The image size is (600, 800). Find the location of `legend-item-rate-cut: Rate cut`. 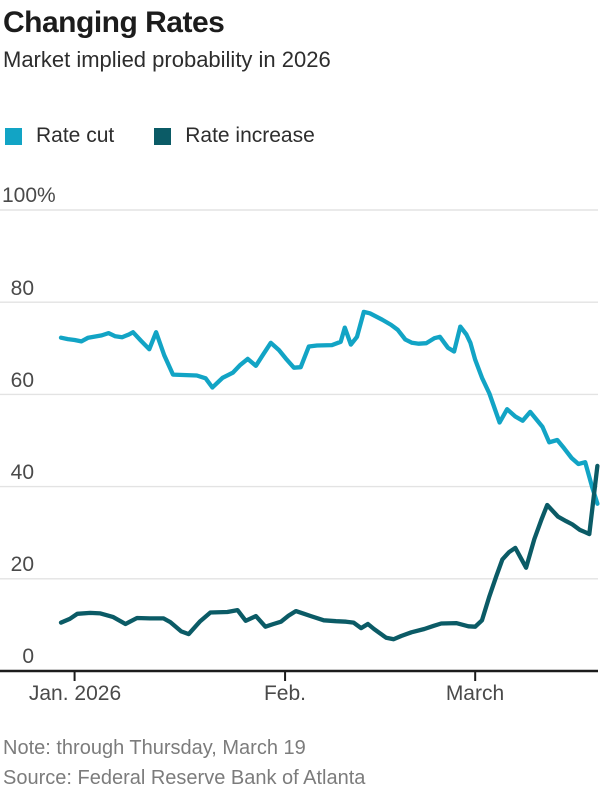

legend-item-rate-cut: Rate cut is located at coordinates (59, 136).